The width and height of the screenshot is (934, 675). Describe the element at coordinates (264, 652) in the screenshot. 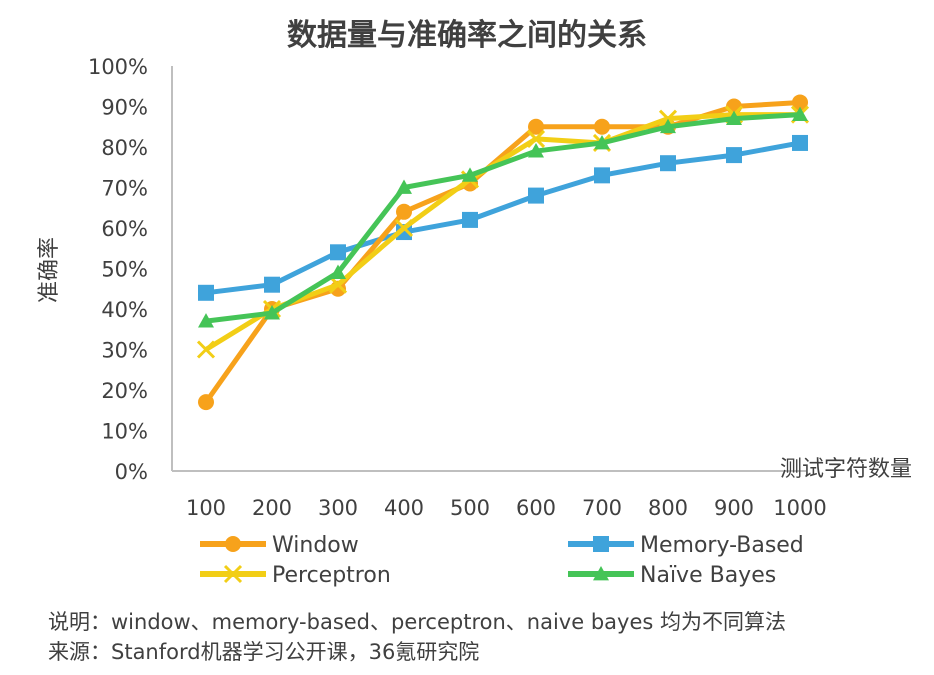

I see `note-source: 来源：Stanford机器学习公开课，36氪研究院` at that location.